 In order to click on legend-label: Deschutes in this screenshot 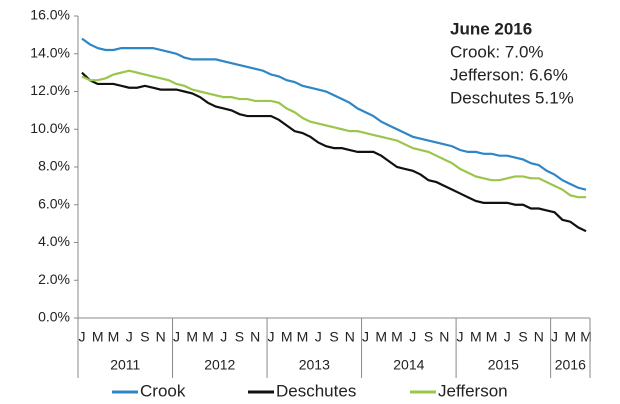, I will do `click(316, 390)`.